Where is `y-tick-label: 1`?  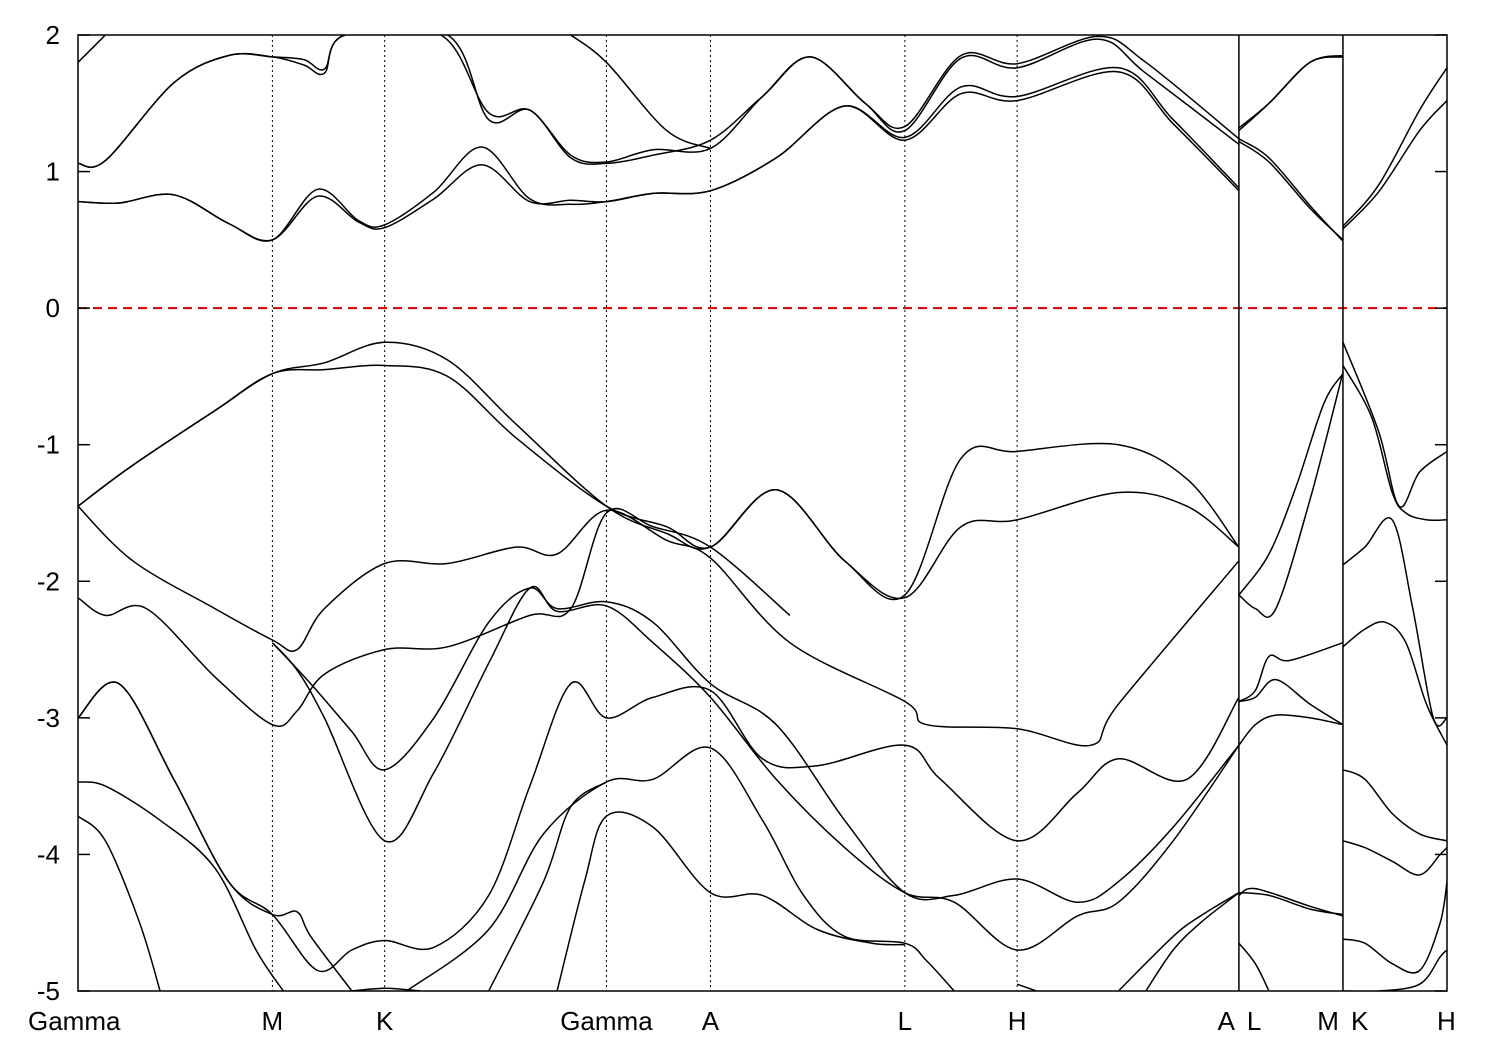 y-tick-label: 1 is located at coordinates (53, 172).